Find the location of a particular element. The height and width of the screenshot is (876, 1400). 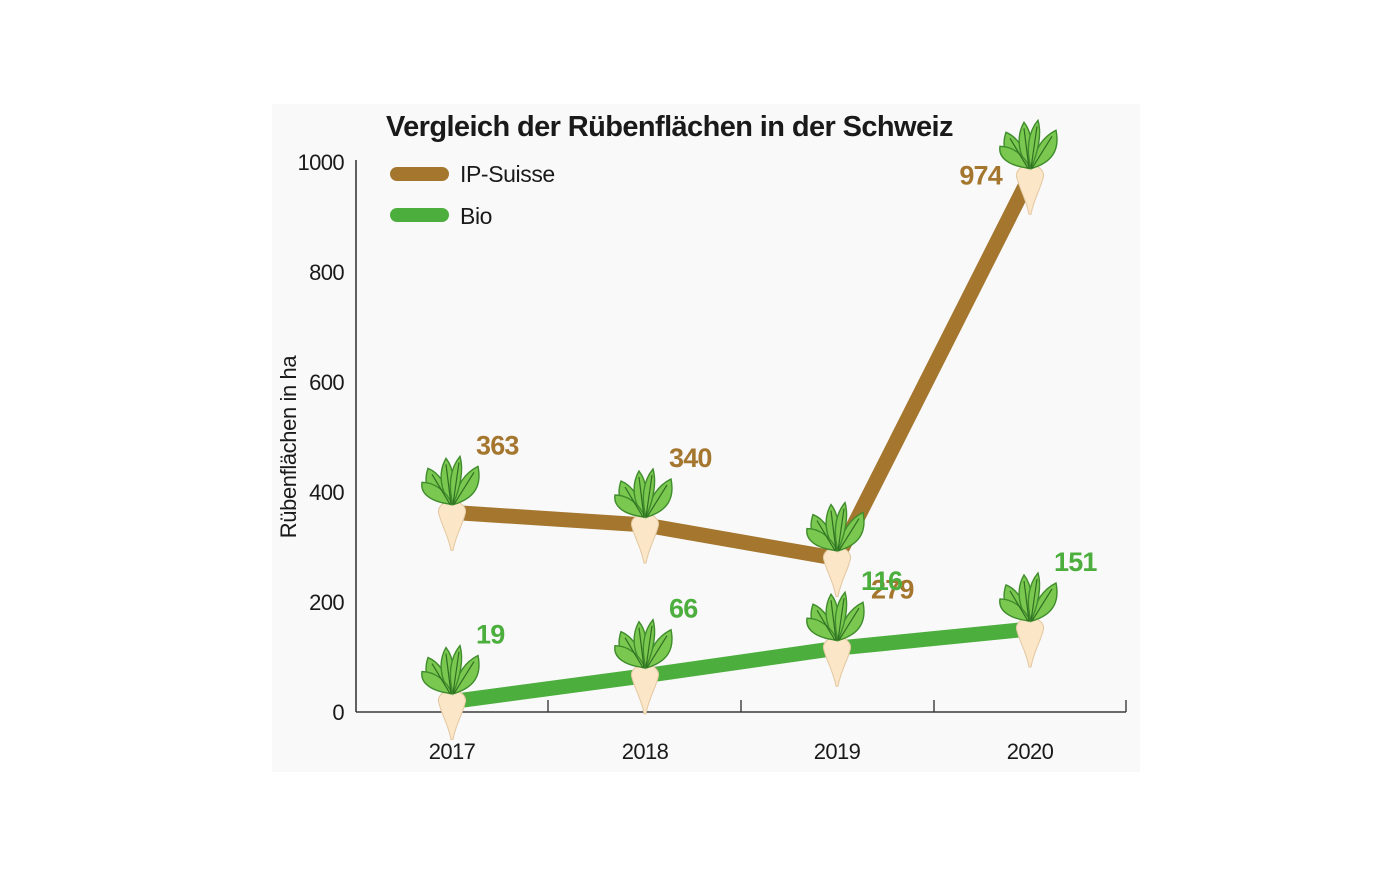

data-label-ip-suisse: 363 is located at coordinates (497, 445).